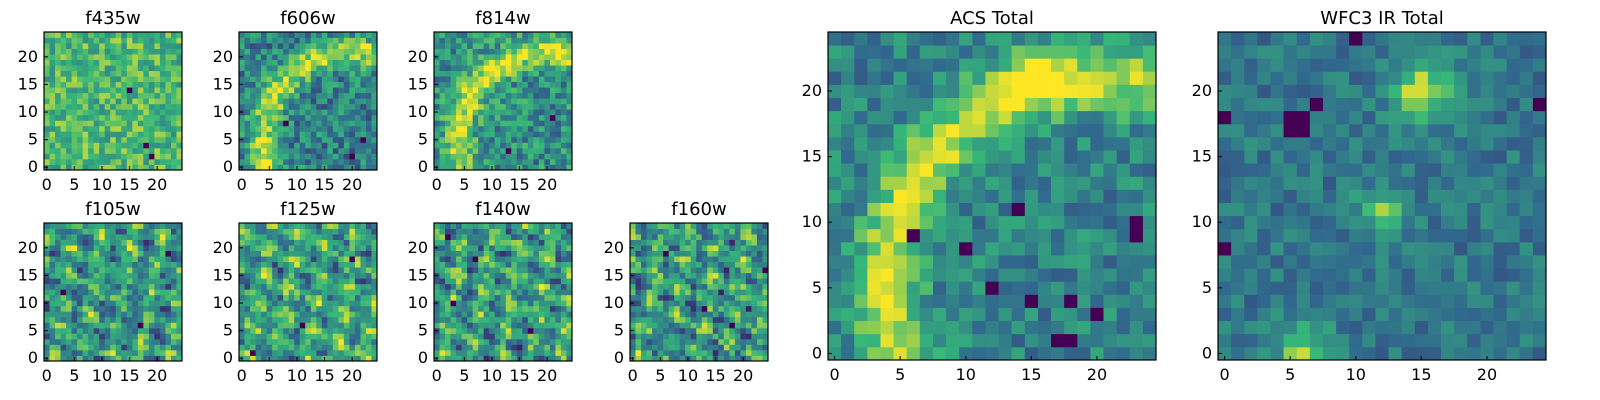 This screenshot has height=400, width=1600. What do you see at coordinates (308, 292) in the screenshot?
I see `axes-frame` at bounding box center [308, 292].